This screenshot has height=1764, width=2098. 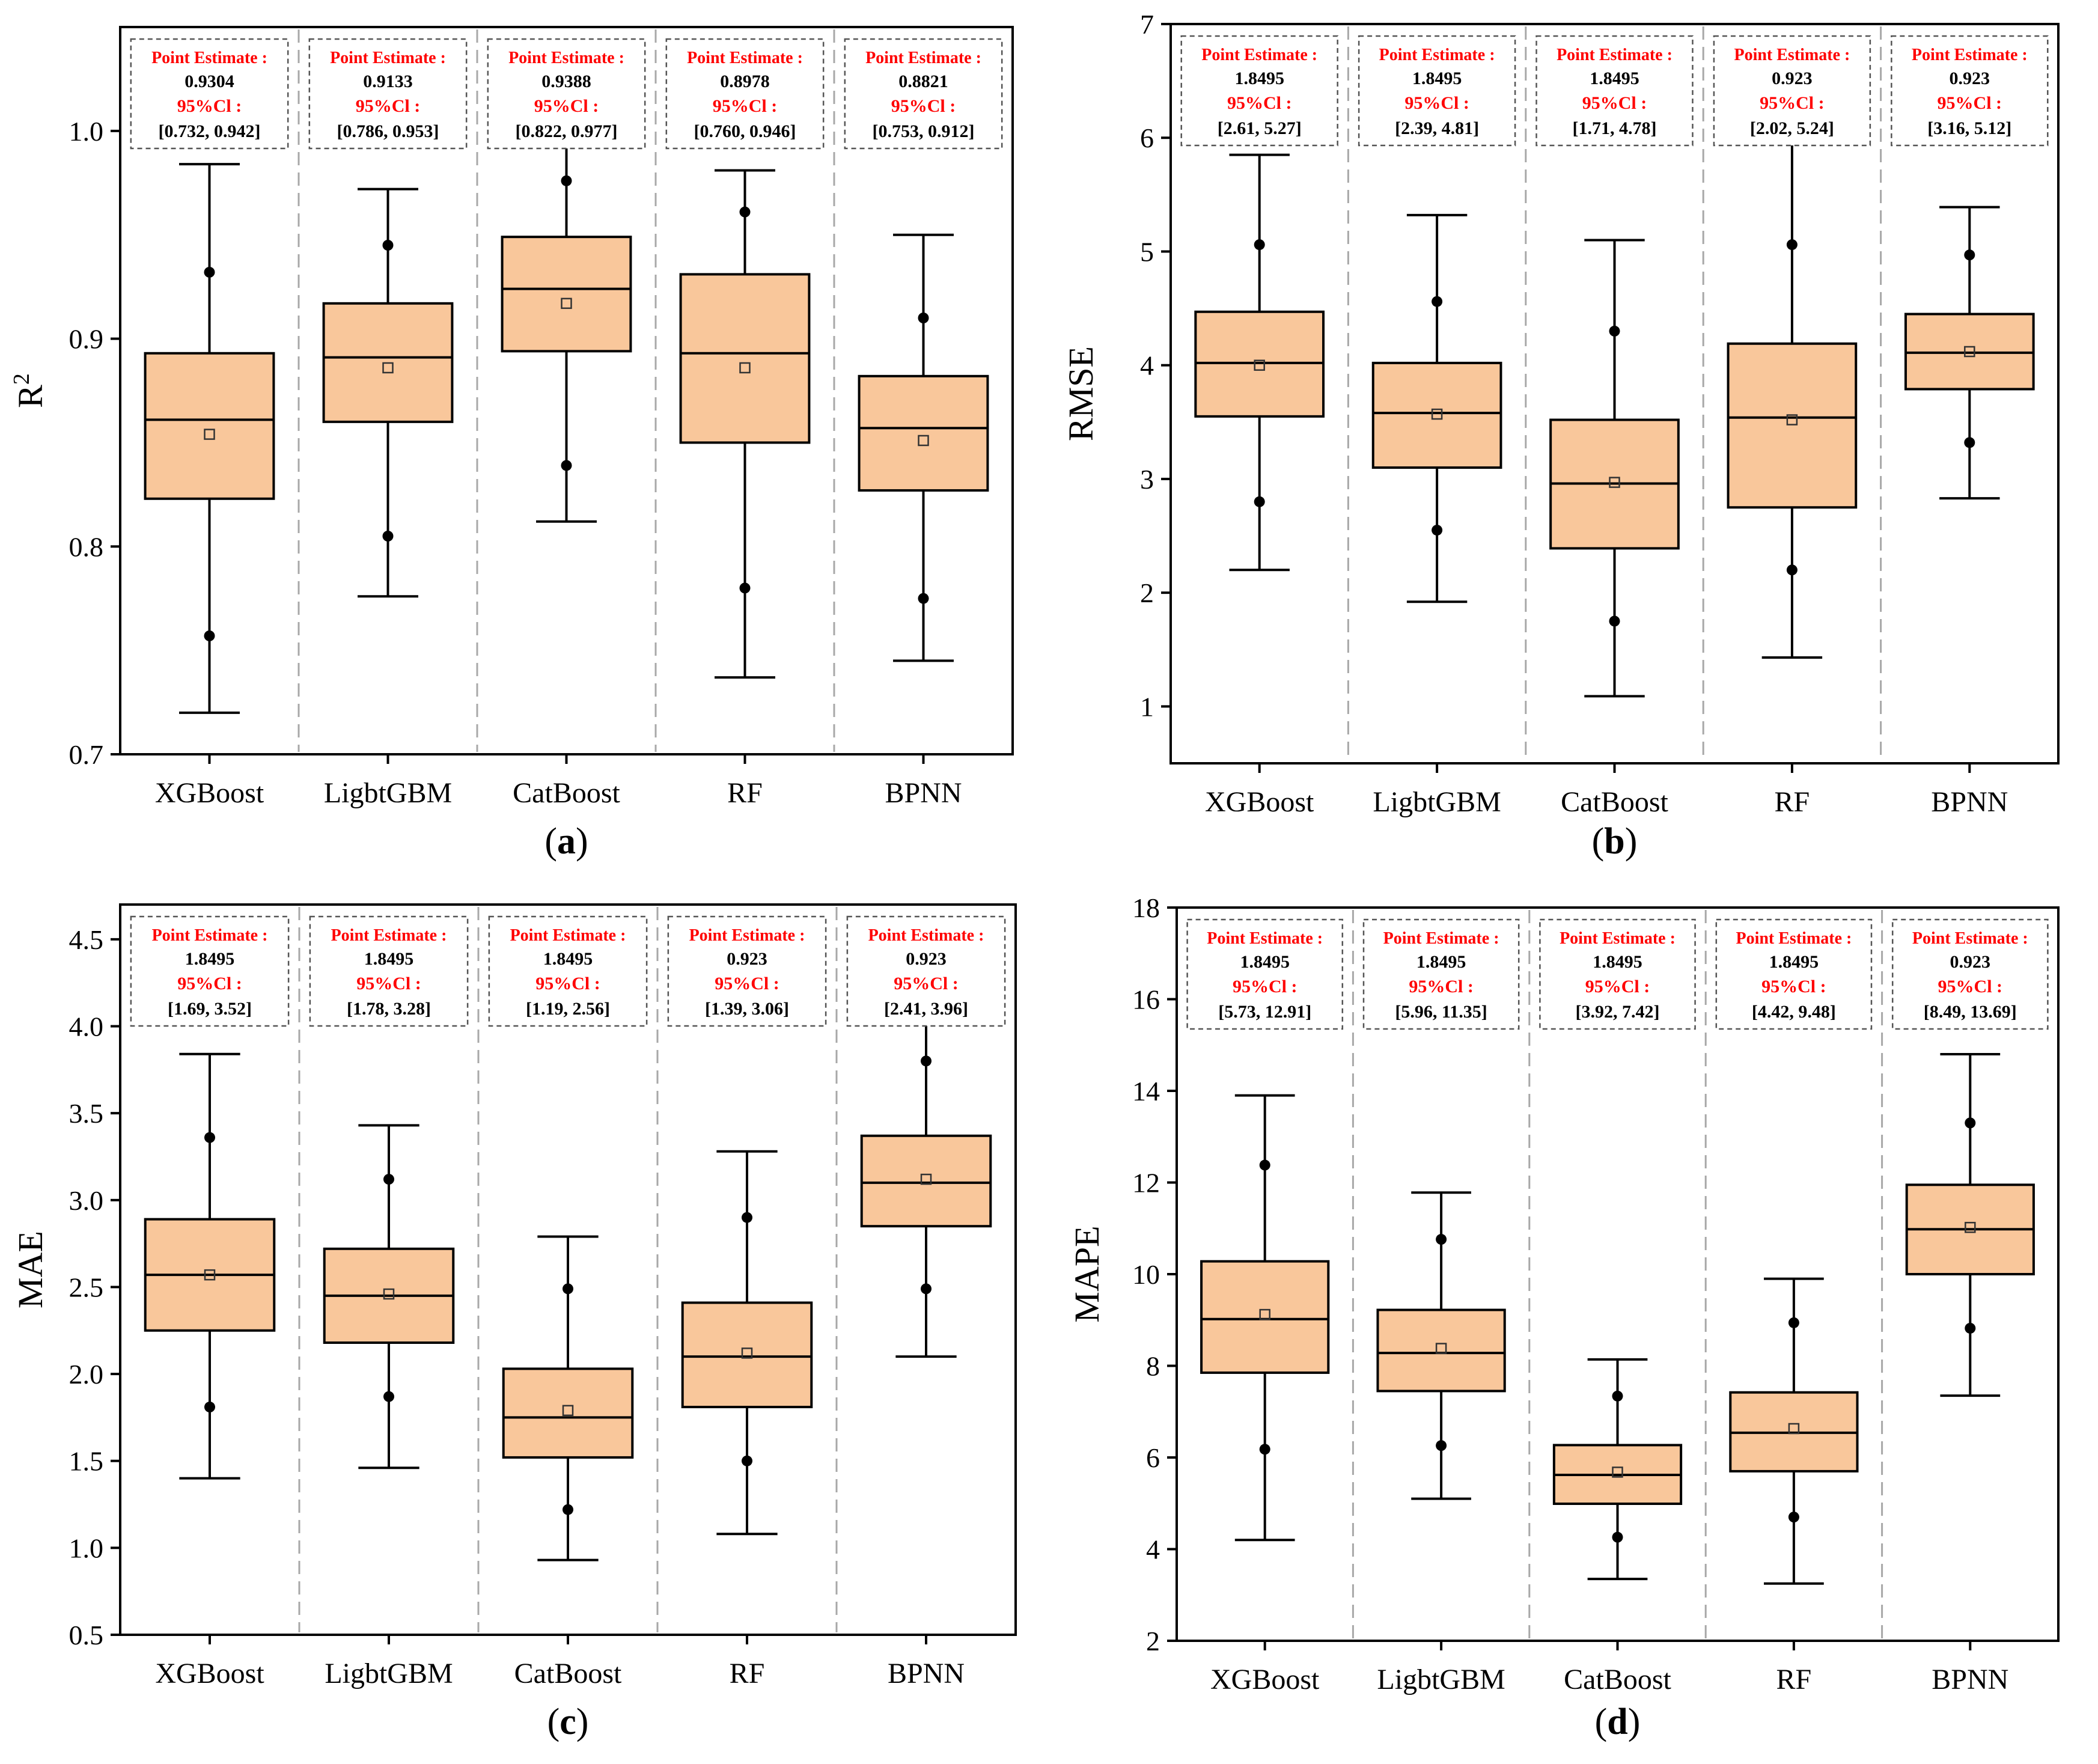 I want to click on point-estimate-value: 0.9133, so click(x=388, y=81).